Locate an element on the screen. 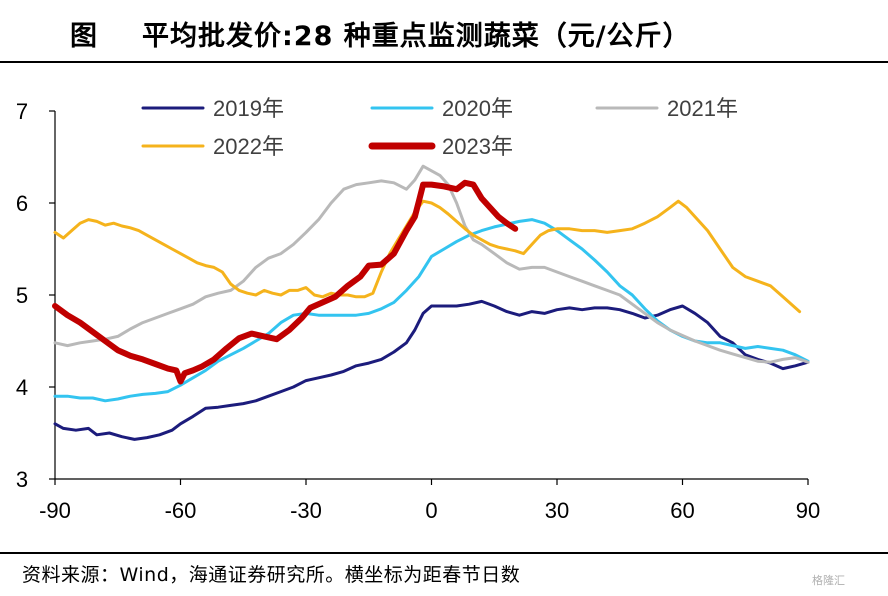  x-tick-label: -60 is located at coordinates (181, 510).